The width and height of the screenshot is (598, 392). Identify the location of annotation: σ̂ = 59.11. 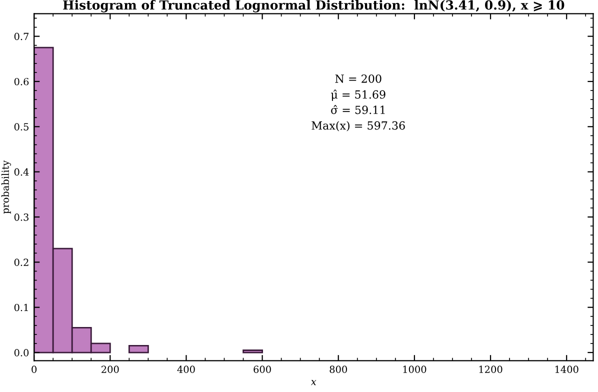
(358, 109).